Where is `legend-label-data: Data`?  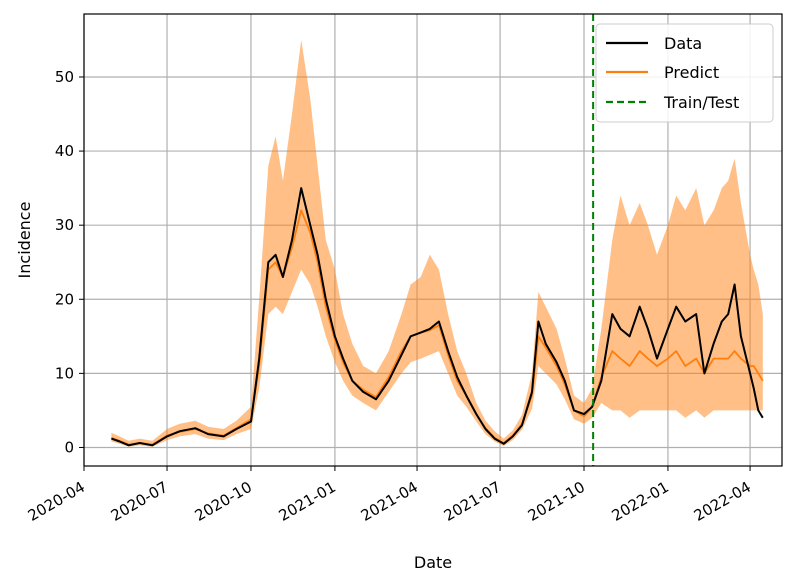
legend-label-data: Data is located at coordinates (683, 43).